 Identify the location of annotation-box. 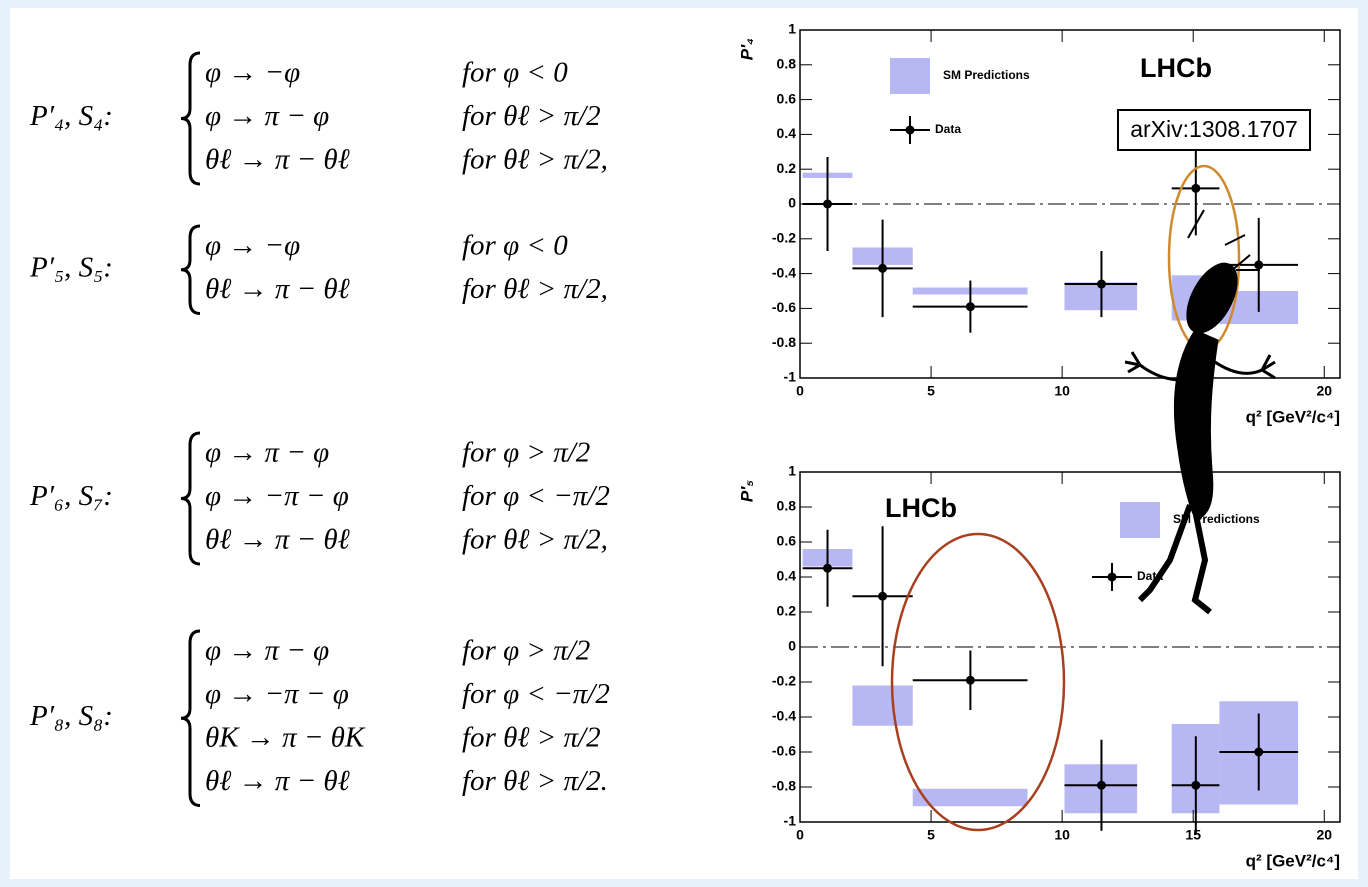
(1214, 130).